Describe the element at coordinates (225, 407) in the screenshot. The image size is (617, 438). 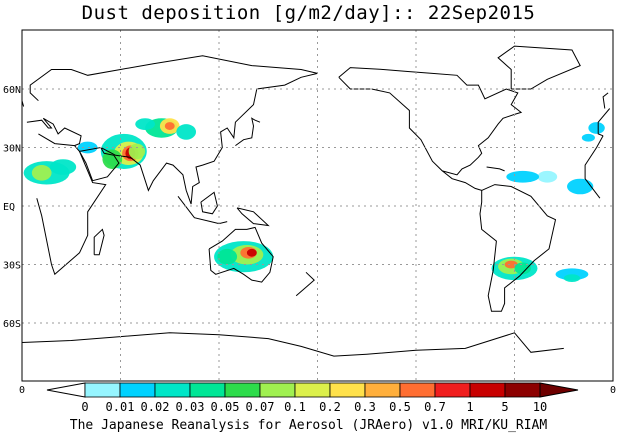
I see `colorbar-tick-label: 0.05` at that location.